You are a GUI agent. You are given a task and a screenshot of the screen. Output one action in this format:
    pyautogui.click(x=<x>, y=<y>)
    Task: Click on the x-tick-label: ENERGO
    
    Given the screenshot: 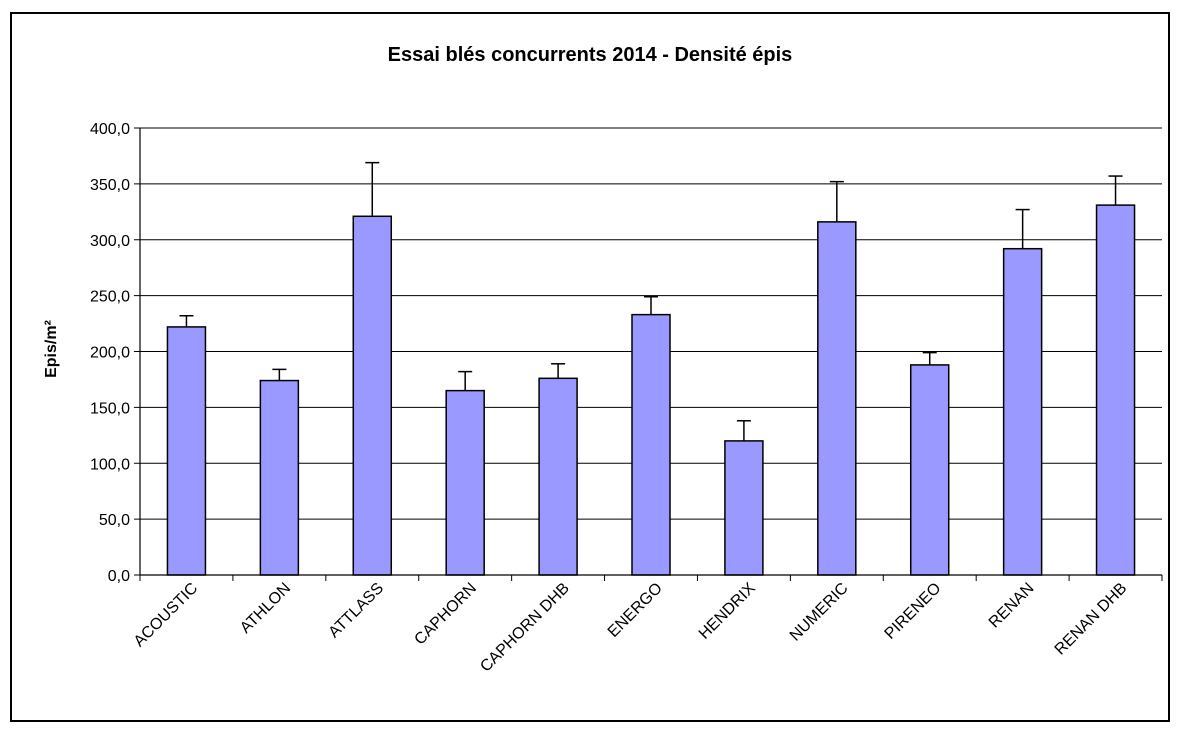 What is the action you would take?
    pyautogui.click(x=635, y=610)
    